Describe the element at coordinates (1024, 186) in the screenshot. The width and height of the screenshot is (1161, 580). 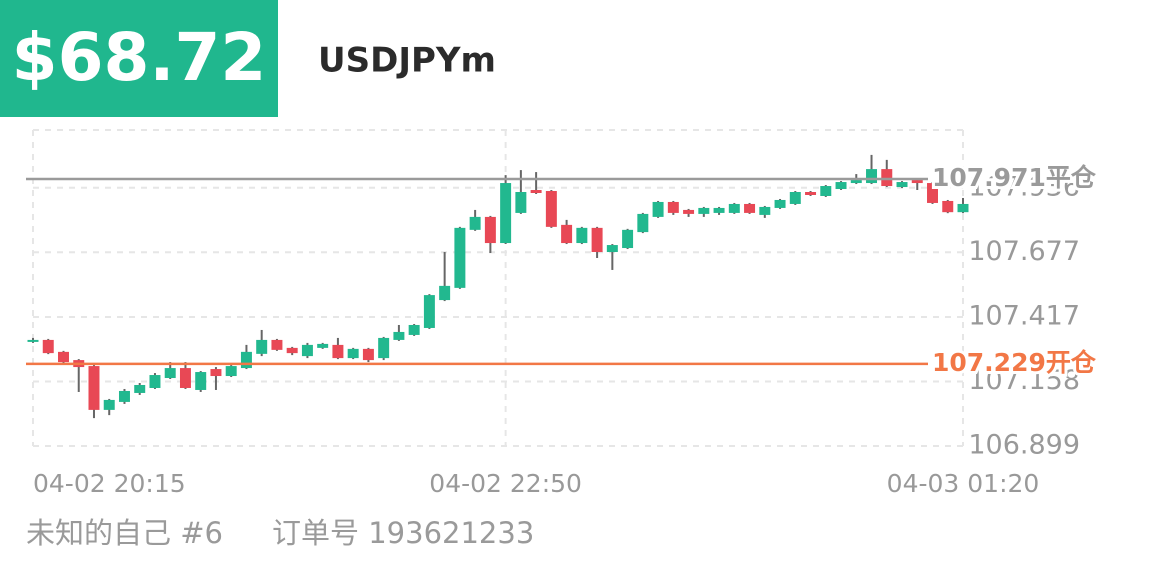
I see `y-tick-label: 107.936` at that location.